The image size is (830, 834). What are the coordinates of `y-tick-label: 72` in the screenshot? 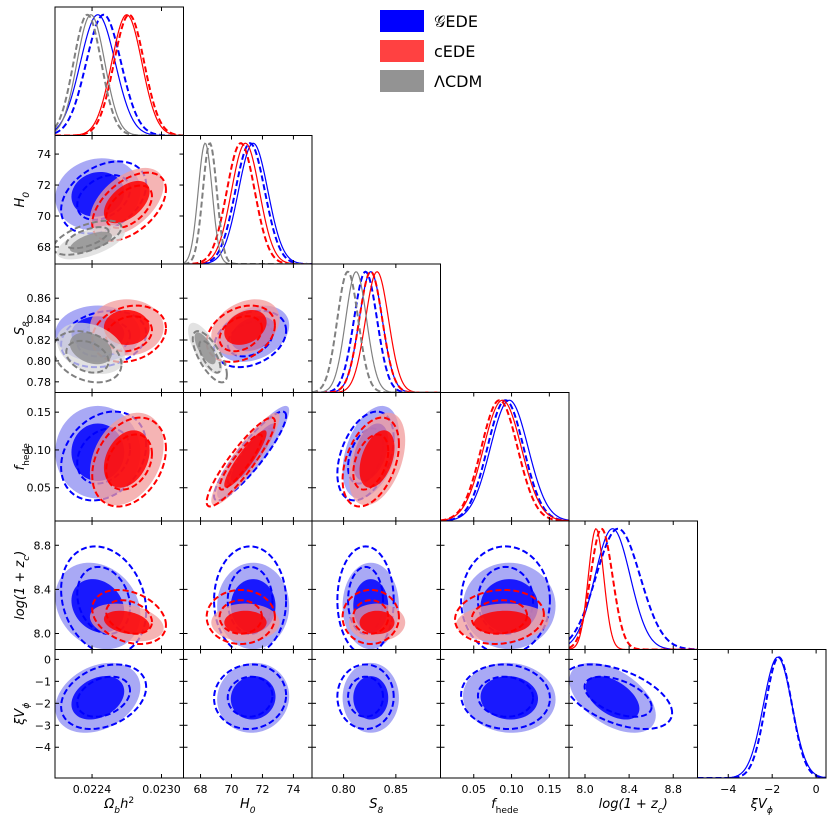 It's located at (44, 185).